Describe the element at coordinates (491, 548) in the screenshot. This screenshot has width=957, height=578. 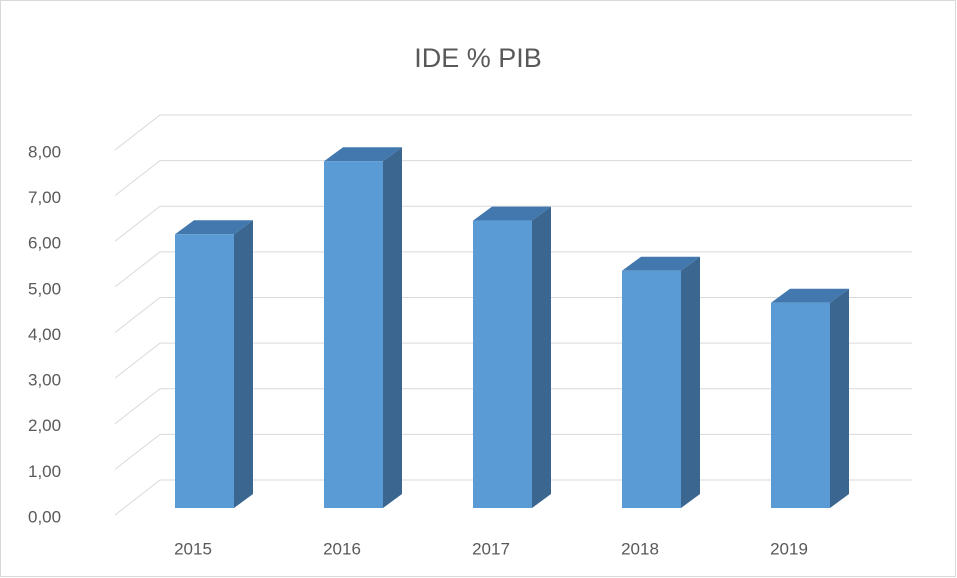
I see `x-tick-label: 2017` at that location.